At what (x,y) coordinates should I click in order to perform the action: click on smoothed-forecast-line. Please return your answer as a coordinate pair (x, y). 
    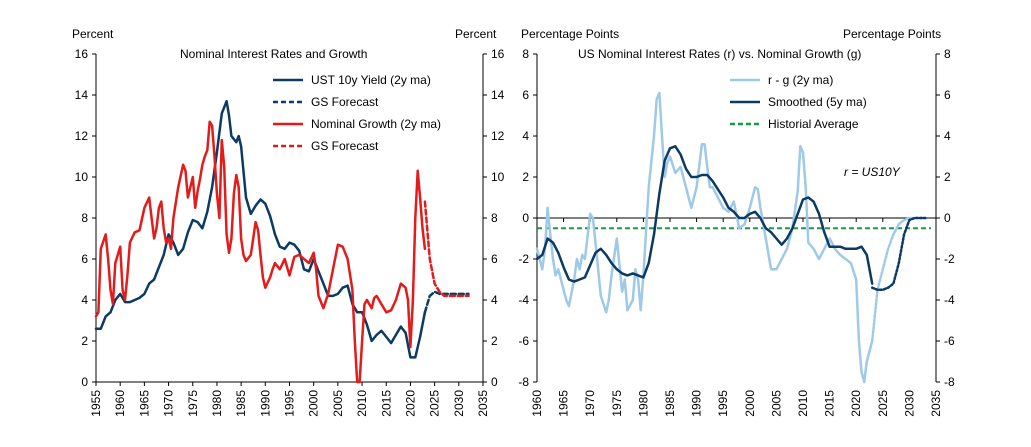
    Looking at the image, I should click on (898, 254).